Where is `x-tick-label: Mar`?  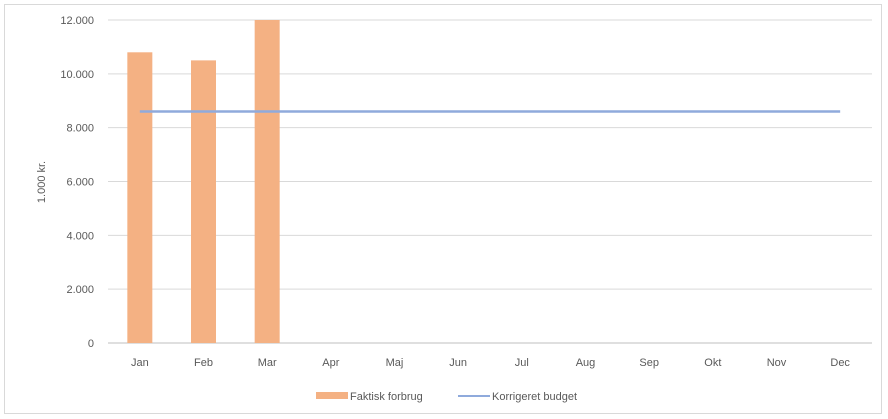
x-tick-label: Mar is located at coordinates (267, 363).